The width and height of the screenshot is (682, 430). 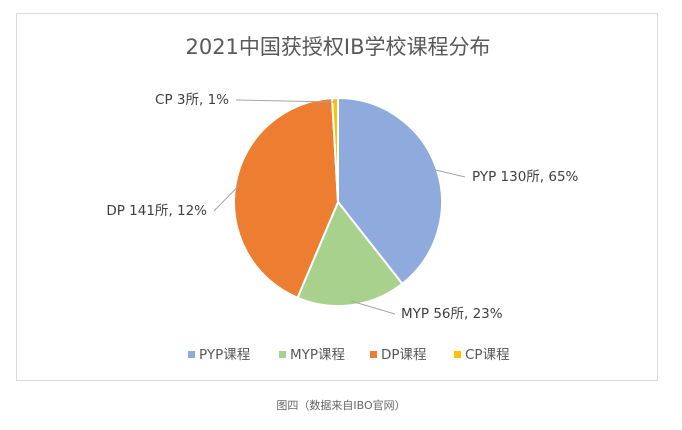 What do you see at coordinates (224, 355) in the screenshot?
I see `legend-label-1: PYP课程` at bounding box center [224, 355].